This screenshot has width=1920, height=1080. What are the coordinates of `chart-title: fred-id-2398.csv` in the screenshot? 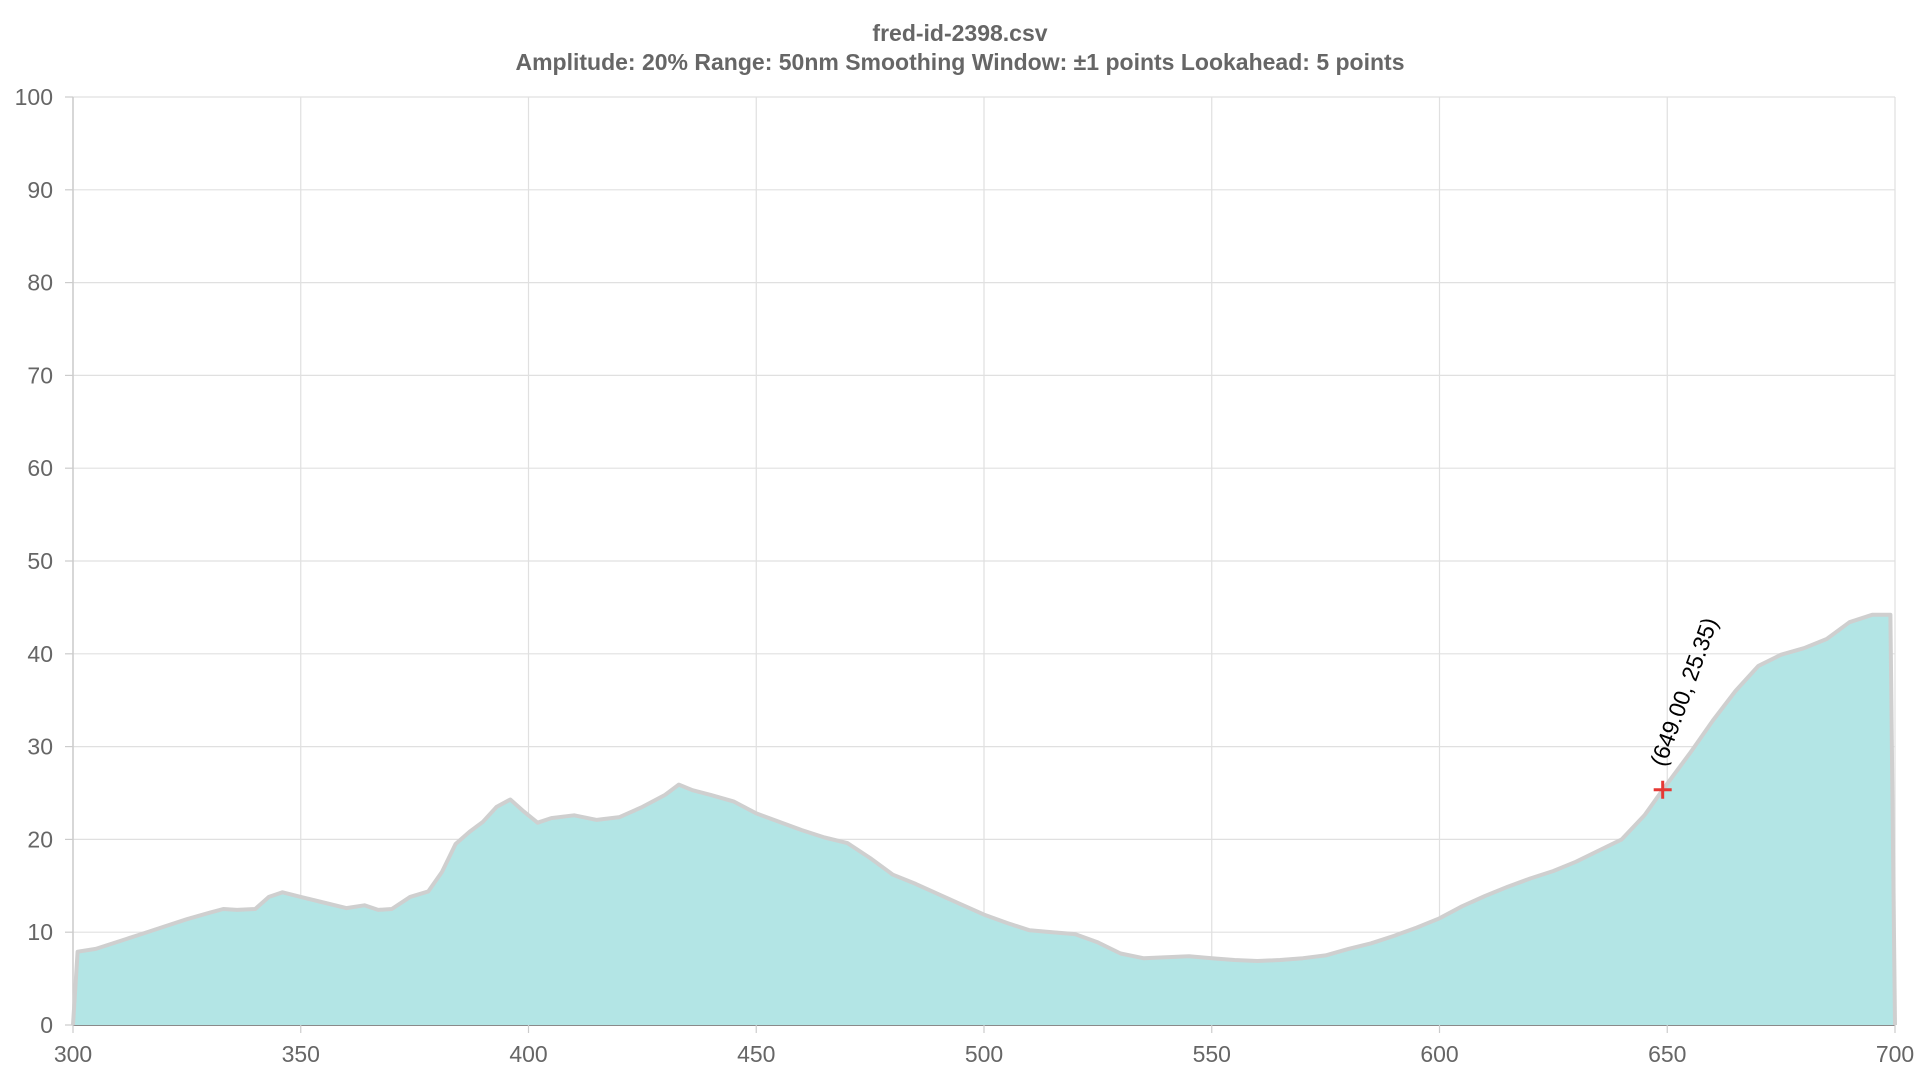 It's located at (960, 33).